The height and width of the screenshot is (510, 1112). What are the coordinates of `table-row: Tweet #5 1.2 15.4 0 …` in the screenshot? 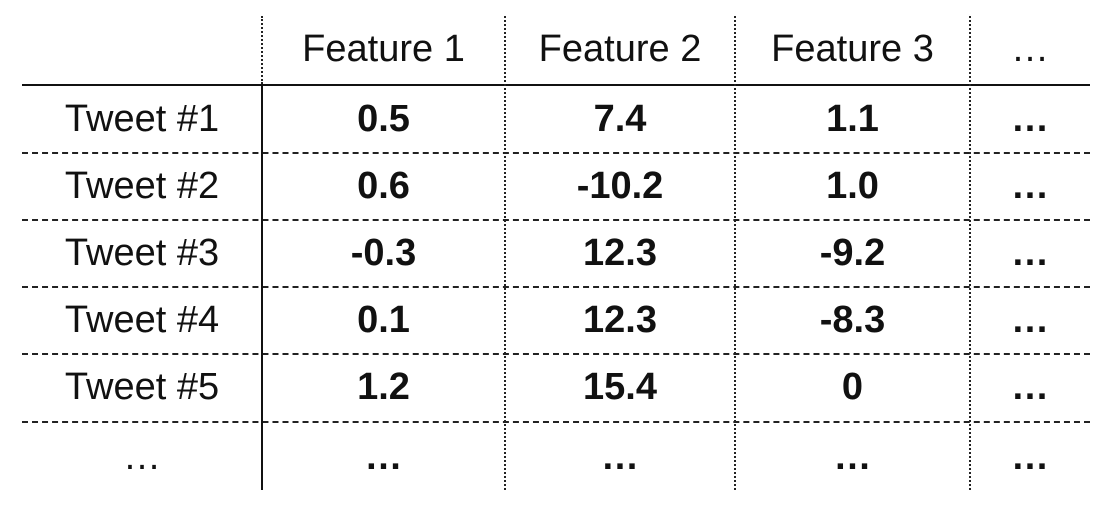 It's located at (556, 387).